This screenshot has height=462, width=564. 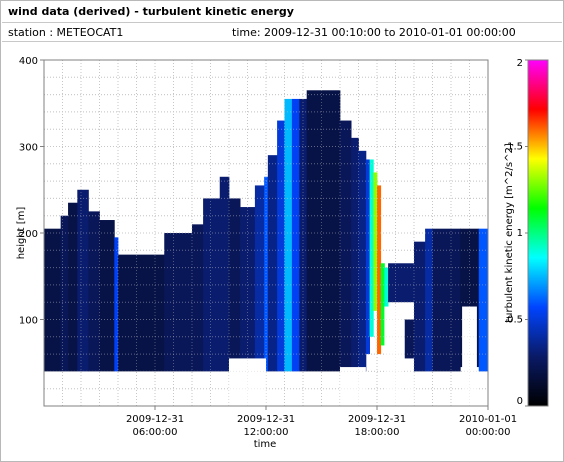 What do you see at coordinates (28, 148) in the screenshot?
I see `y-tick-label: 300` at bounding box center [28, 148].